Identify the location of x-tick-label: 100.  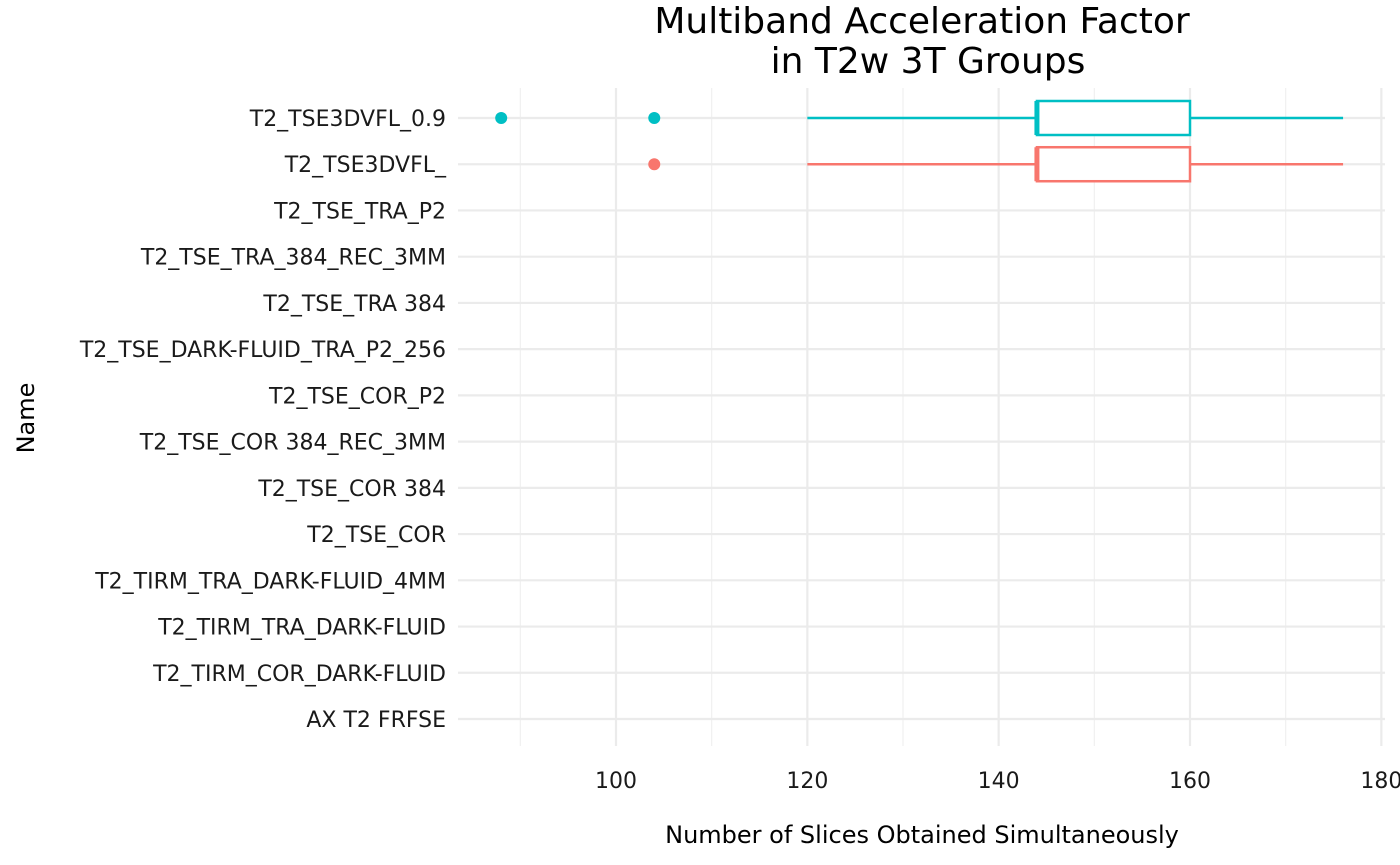
(616, 781).